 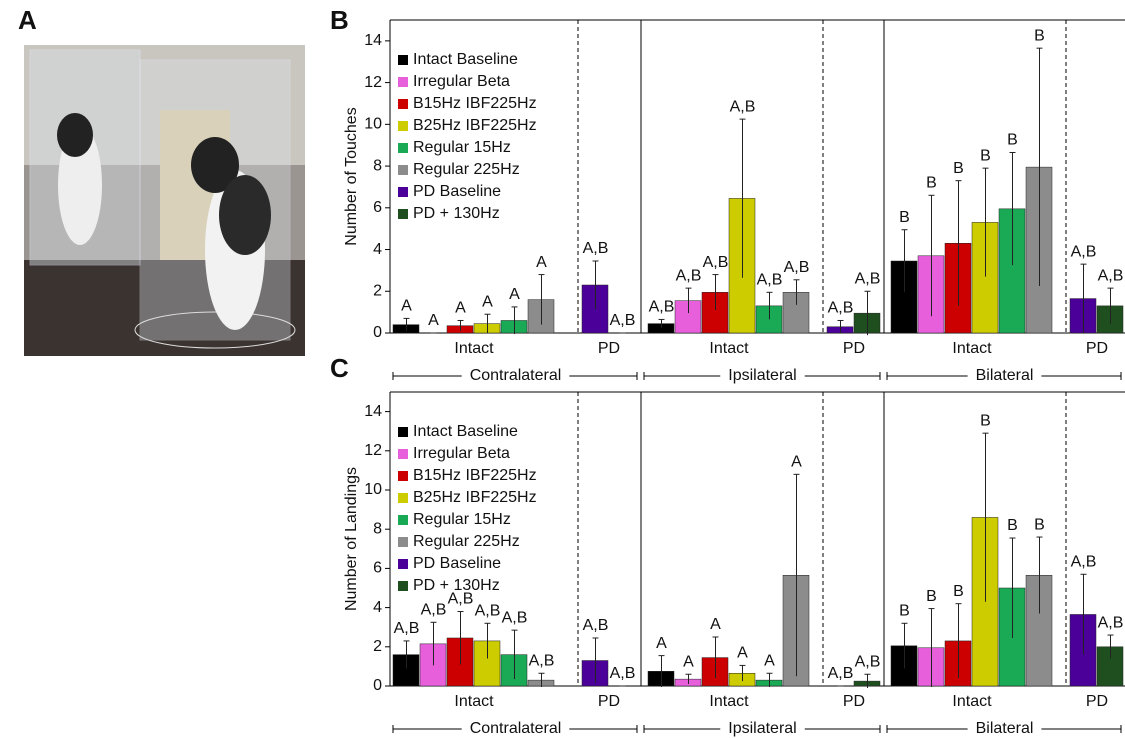 I want to click on panel-label: C, so click(x=339, y=368).